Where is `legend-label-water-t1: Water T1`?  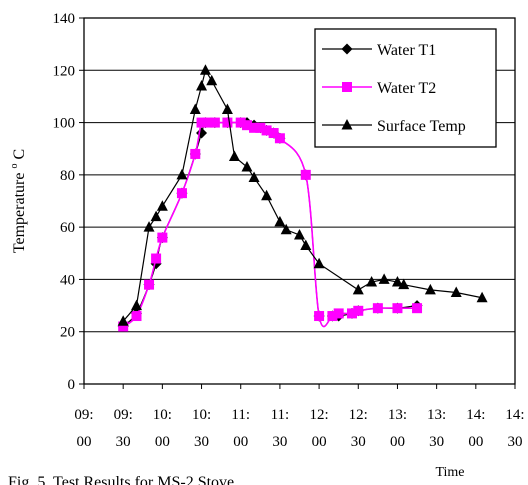
legend-label-water-t1: Water T1 is located at coordinates (406, 50).